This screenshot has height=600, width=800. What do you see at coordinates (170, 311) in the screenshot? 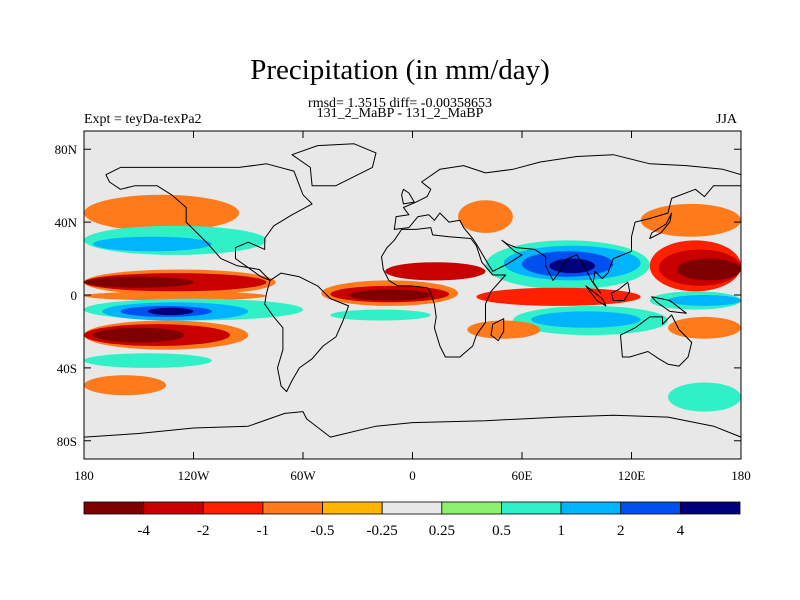
I see `sh-pacific-moist-peak` at bounding box center [170, 311].